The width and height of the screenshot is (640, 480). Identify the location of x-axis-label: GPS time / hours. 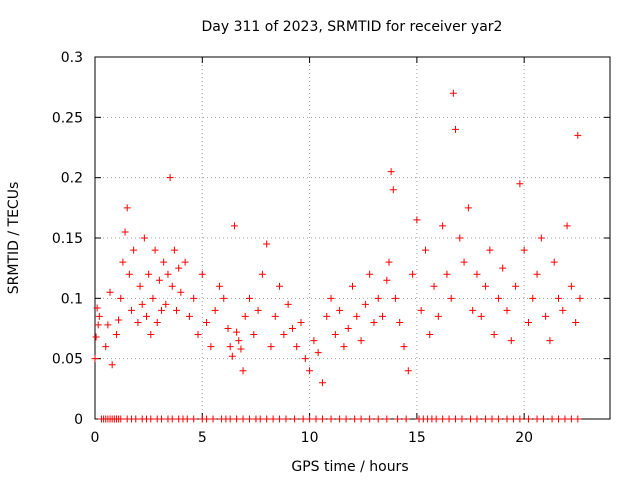
(349, 467).